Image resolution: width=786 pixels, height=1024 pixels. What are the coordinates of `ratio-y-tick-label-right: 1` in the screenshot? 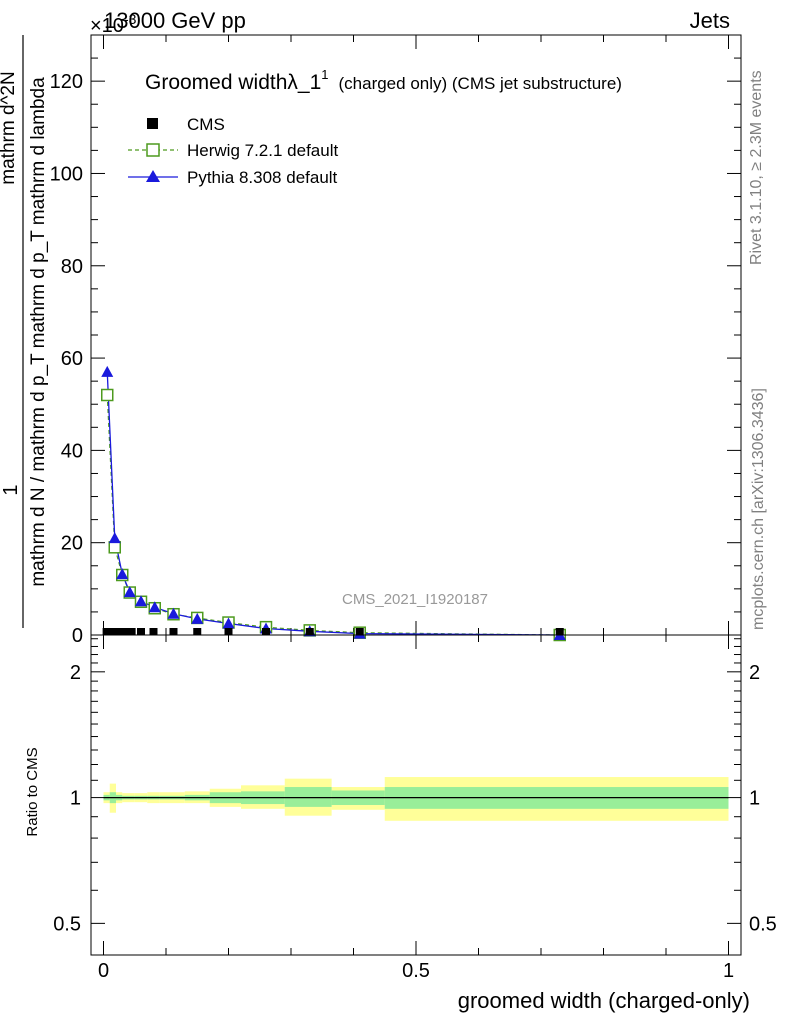 It's located at (754, 799).